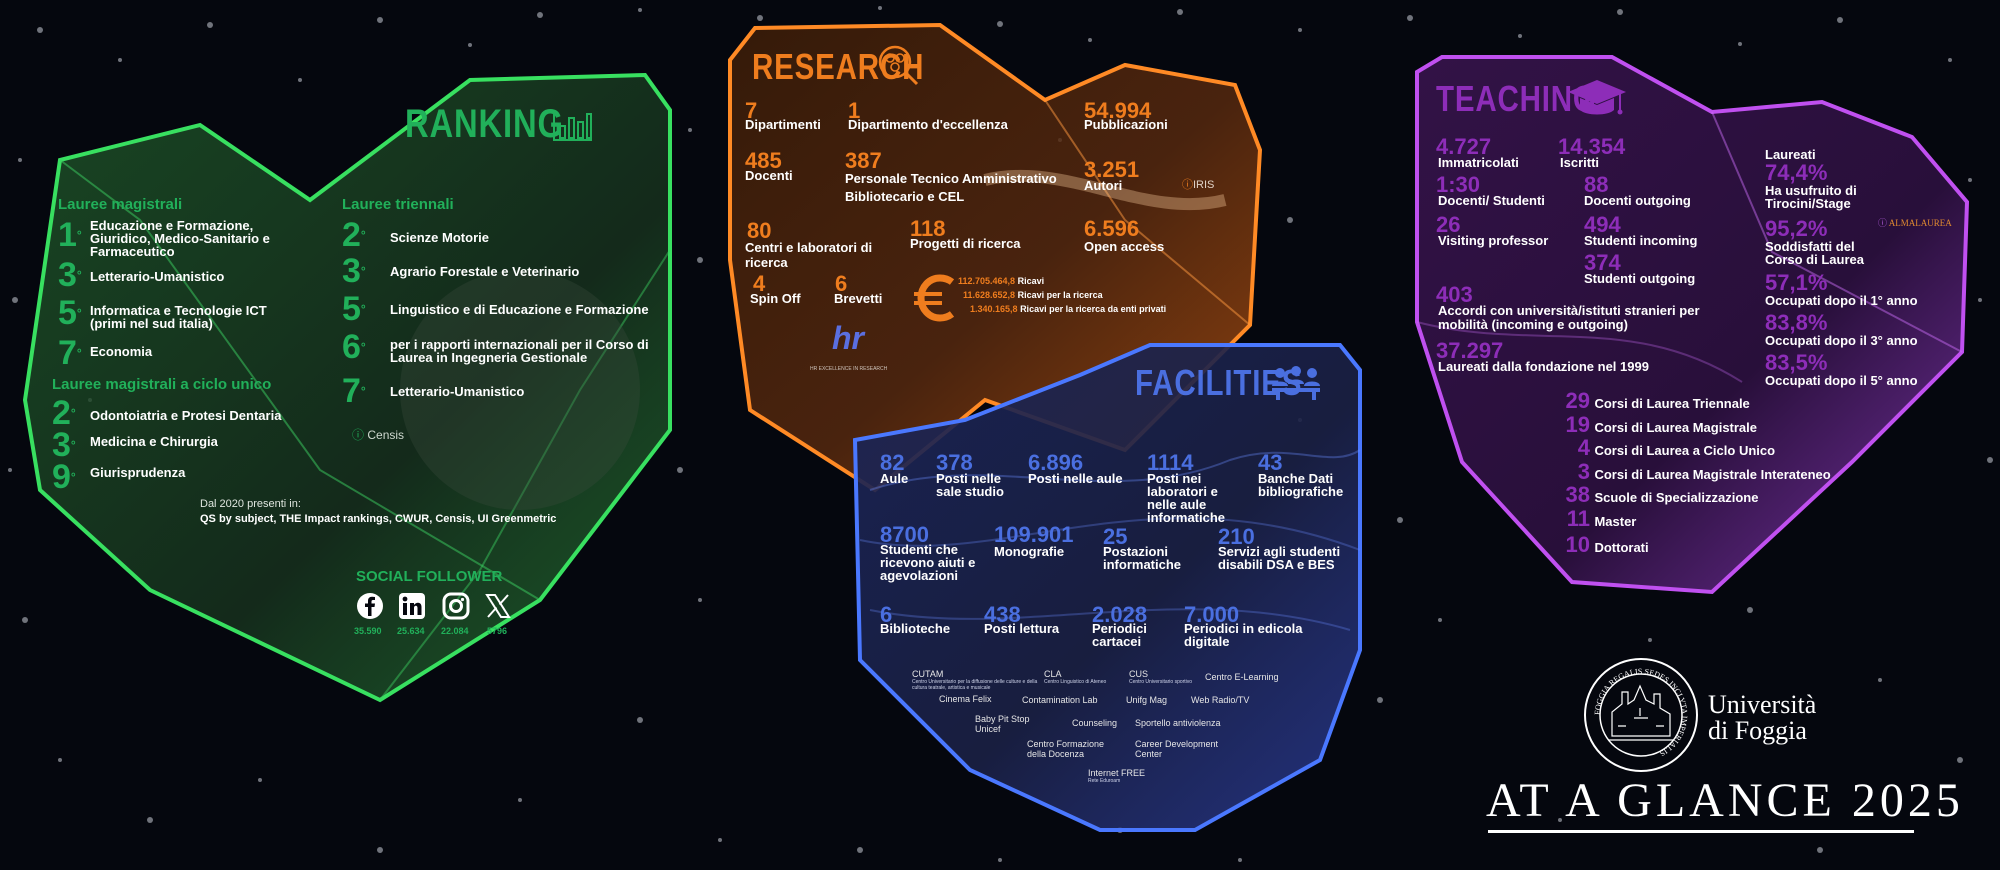 The height and width of the screenshot is (870, 2000). I want to click on censis-source: ⓘ Censis, so click(378, 435).